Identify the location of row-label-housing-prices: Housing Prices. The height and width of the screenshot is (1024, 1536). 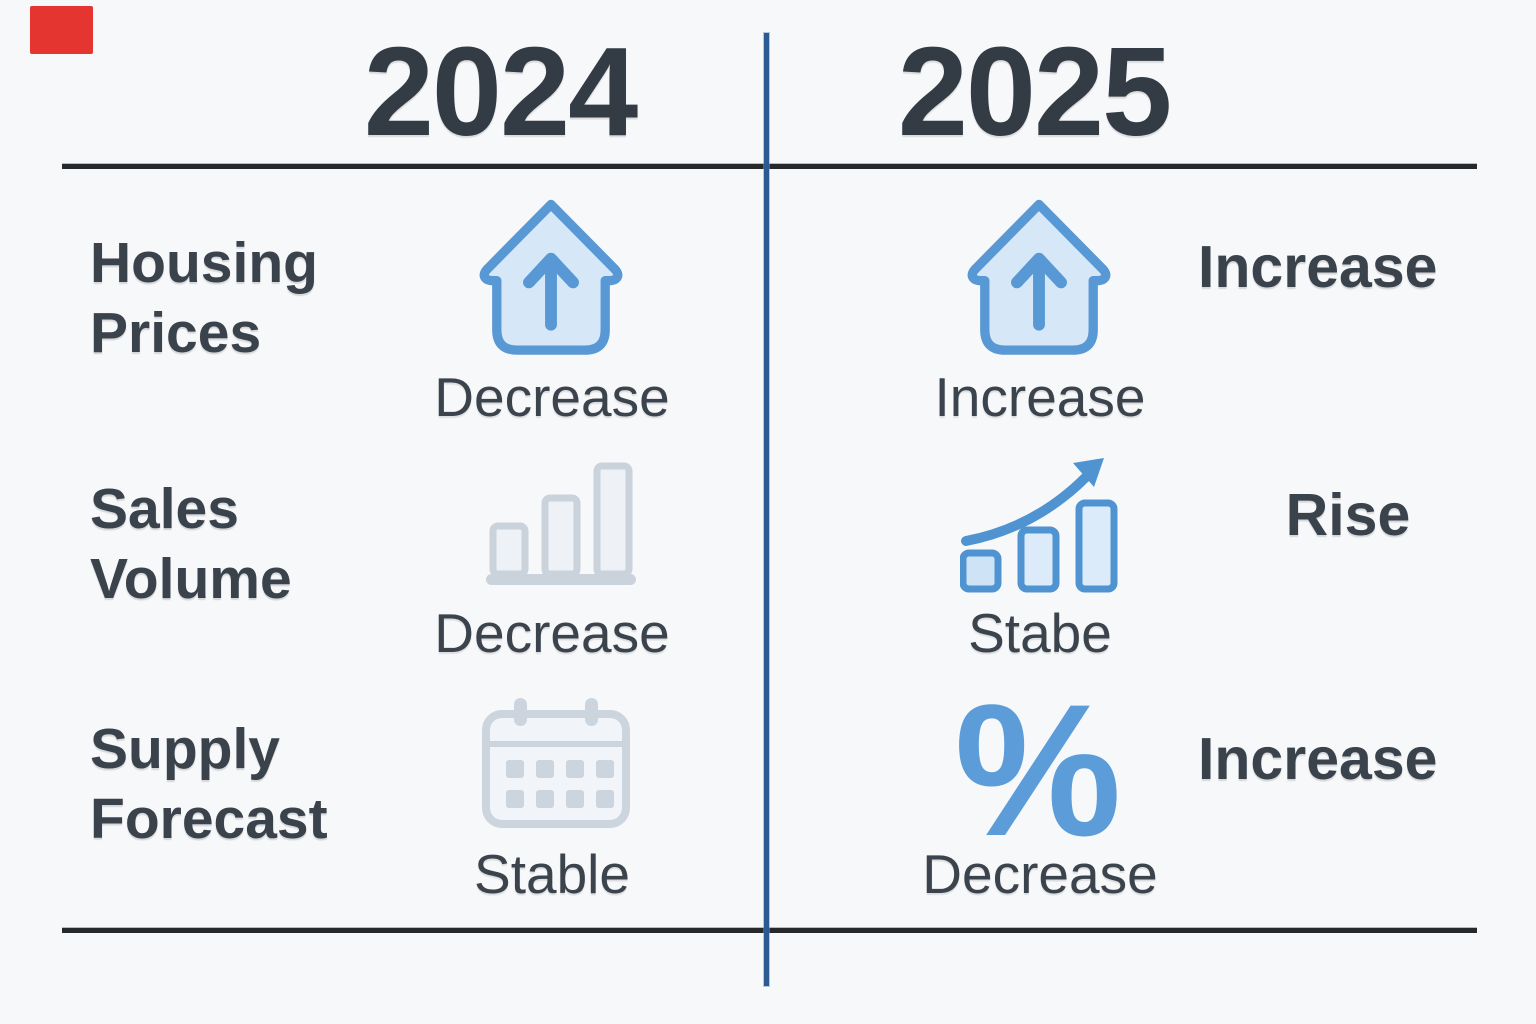
(204, 298).